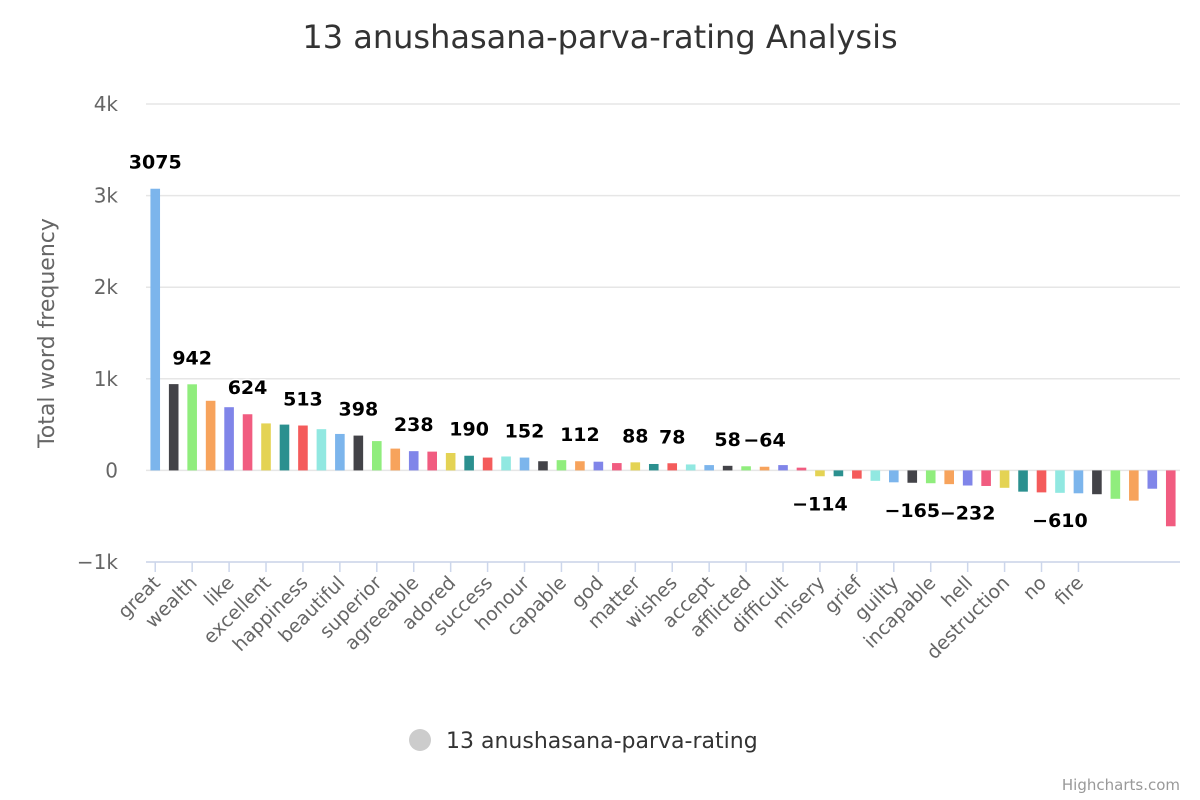  I want to click on data-label: 942, so click(192, 358).